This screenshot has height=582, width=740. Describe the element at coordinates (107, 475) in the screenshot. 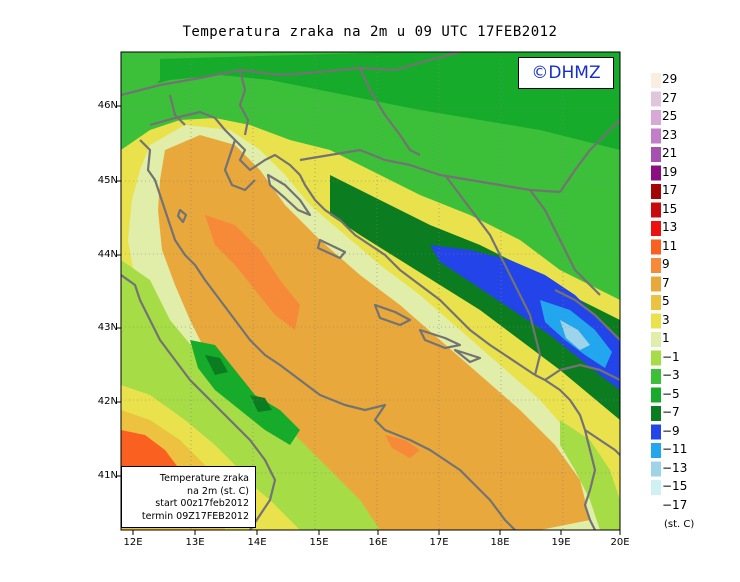

I see `lat-label-41n: 41N` at that location.